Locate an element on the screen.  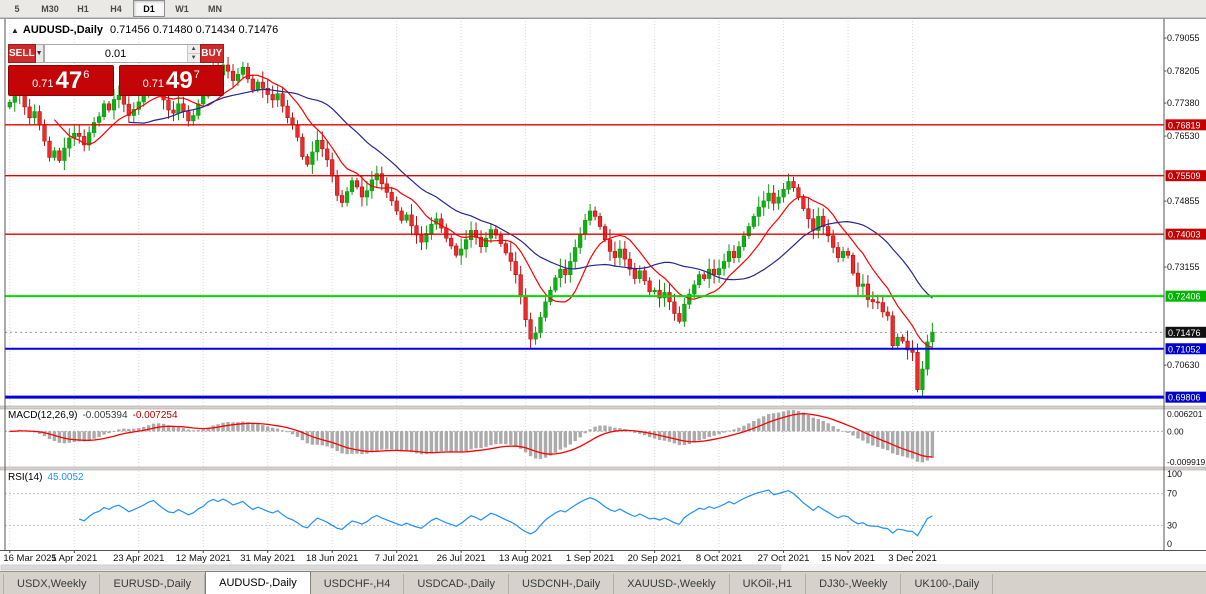
svg-text: 0.74855 is located at coordinates (1183, 201).